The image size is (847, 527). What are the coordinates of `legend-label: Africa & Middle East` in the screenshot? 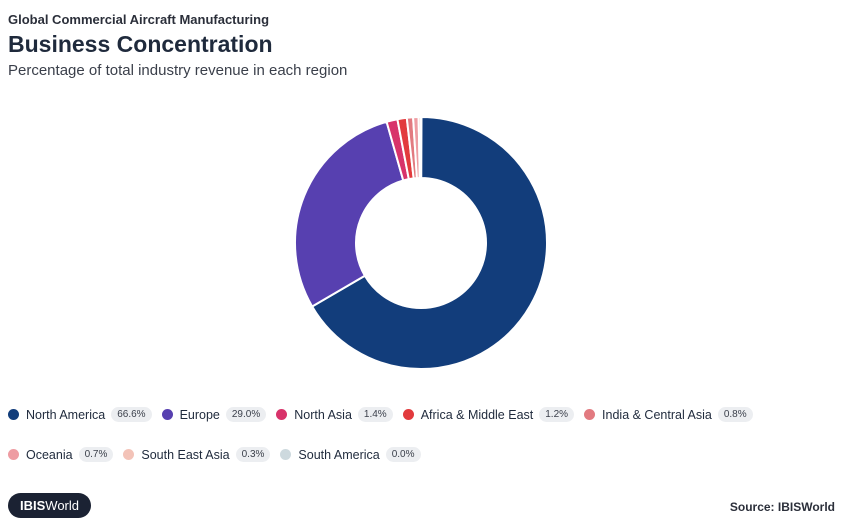 It's located at (477, 414).